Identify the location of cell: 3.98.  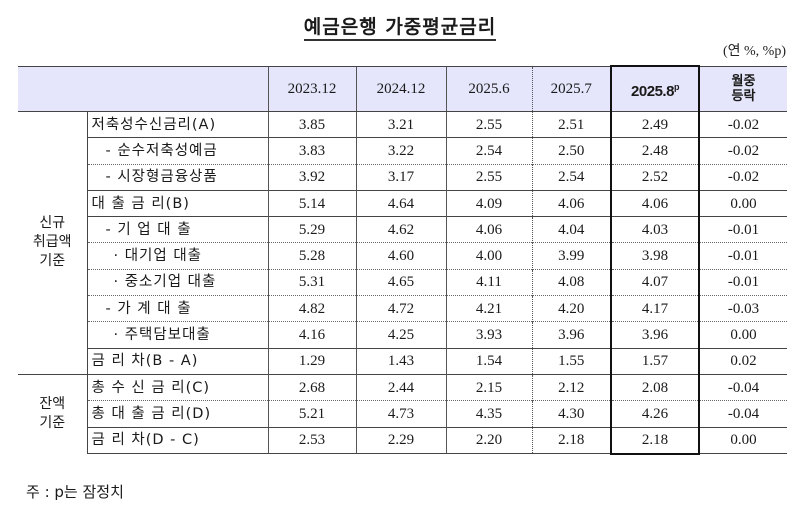
(655, 256).